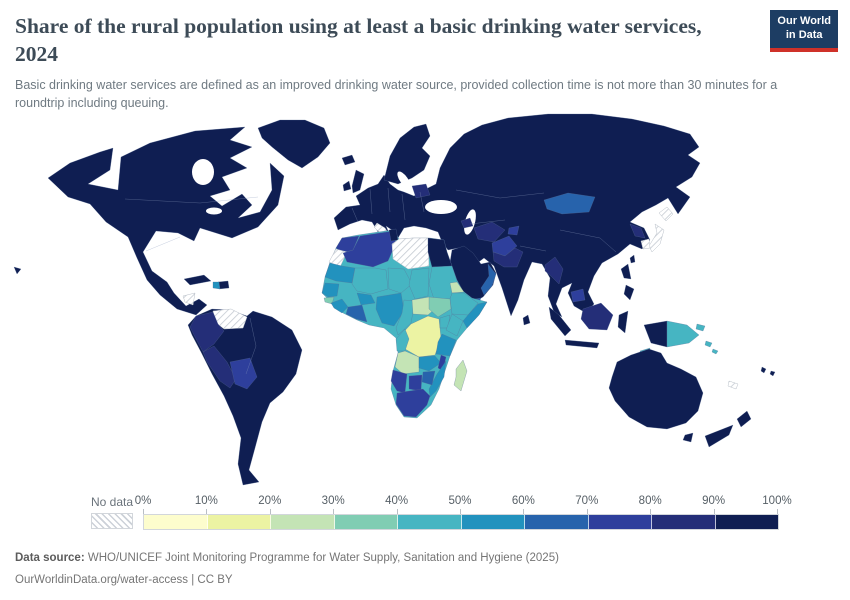 This screenshot has height=600, width=850. I want to click on region-nicaragua, so click(189, 299).